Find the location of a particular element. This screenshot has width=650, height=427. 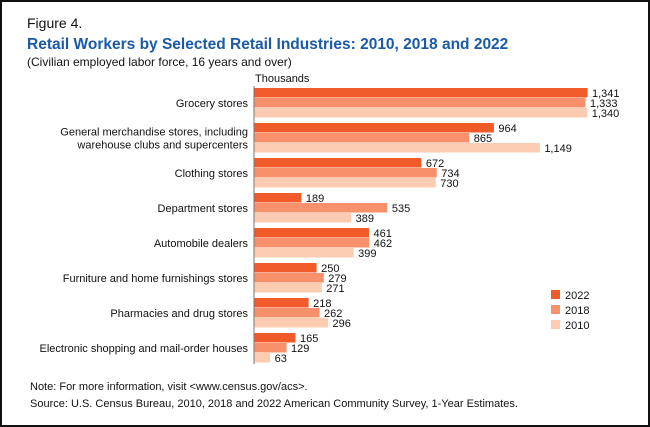

value-label: 389 is located at coordinates (365, 219).